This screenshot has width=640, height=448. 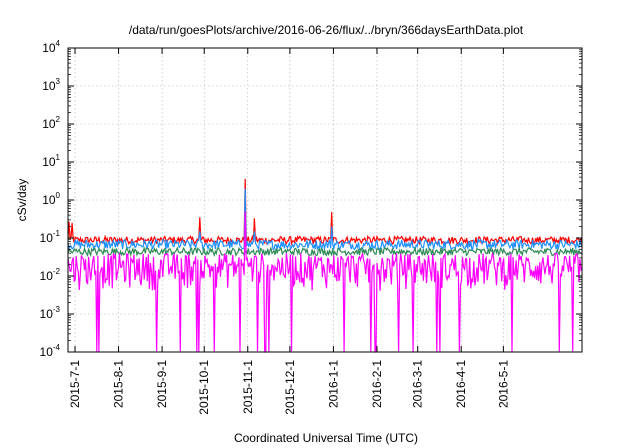 I want to click on x-tick-label: 2015-10-1, so click(x=204, y=387).